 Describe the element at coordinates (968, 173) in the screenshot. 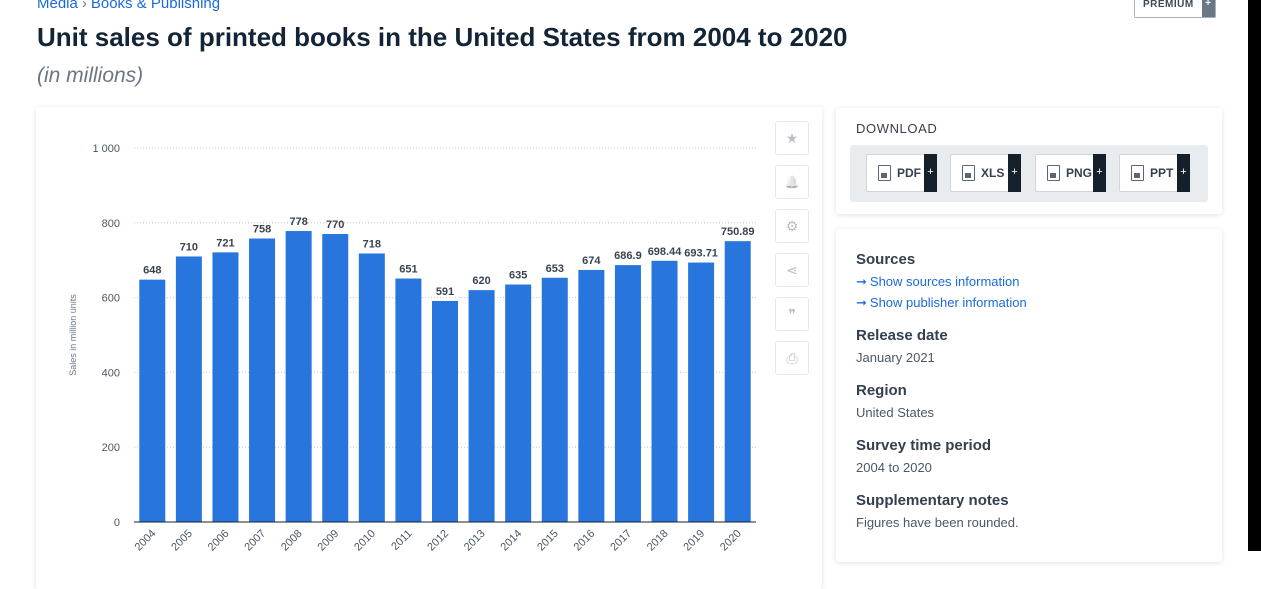

I see `xls-file-icon` at that location.